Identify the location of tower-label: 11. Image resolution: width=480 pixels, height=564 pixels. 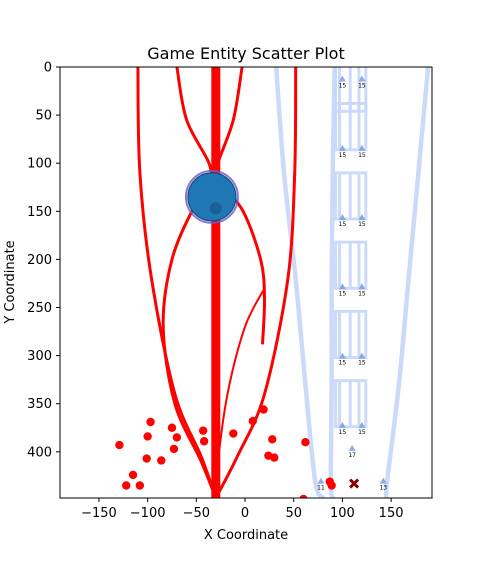
(321, 488).